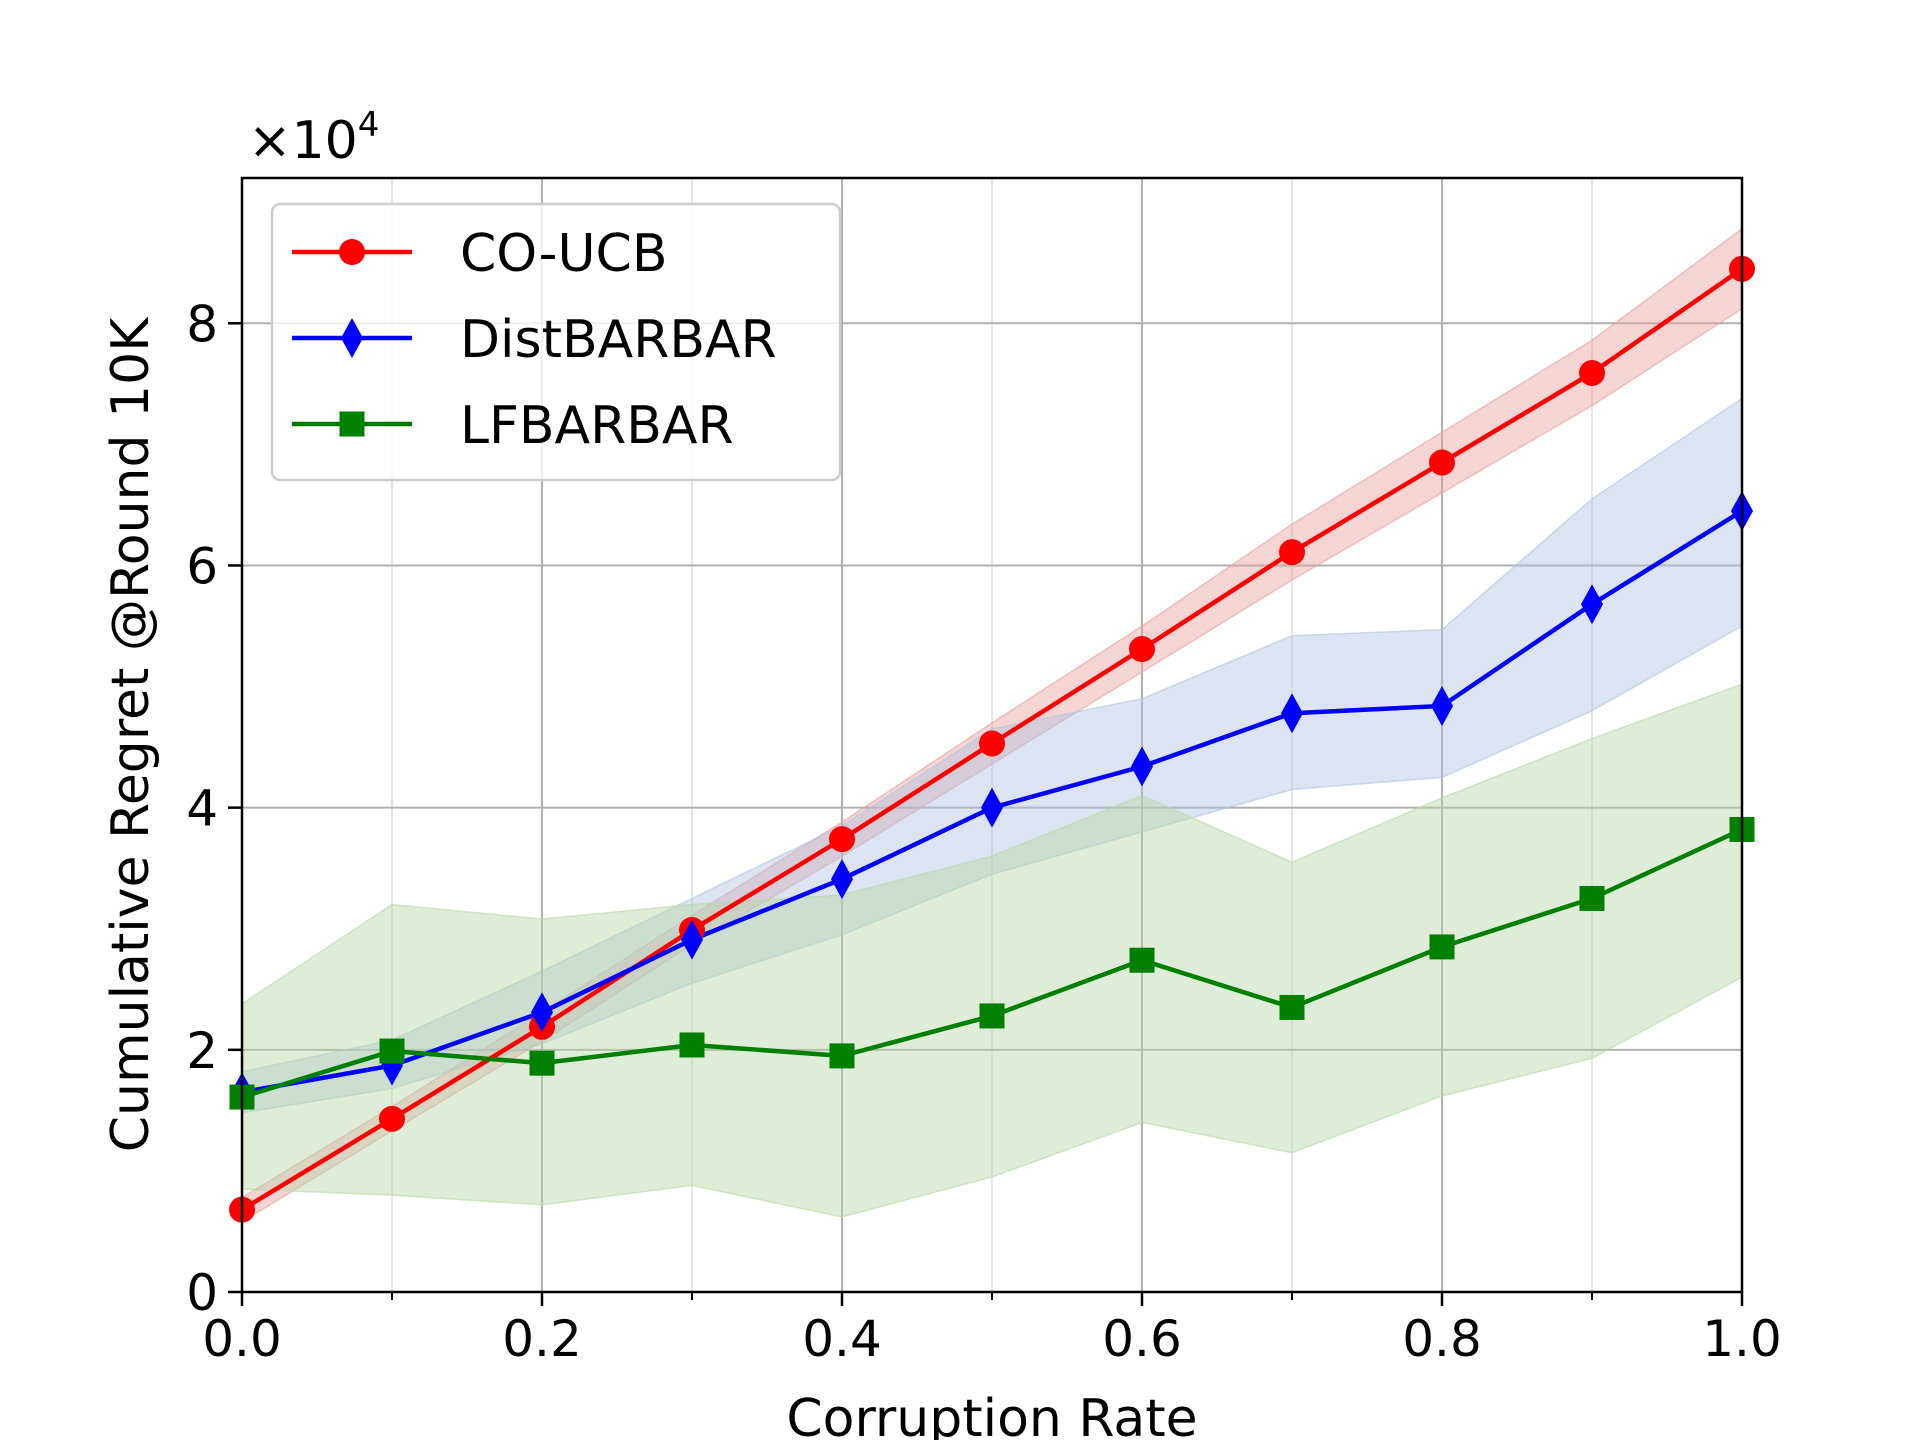  I want to click on legend-label-0: CO-UCB, so click(564, 254).